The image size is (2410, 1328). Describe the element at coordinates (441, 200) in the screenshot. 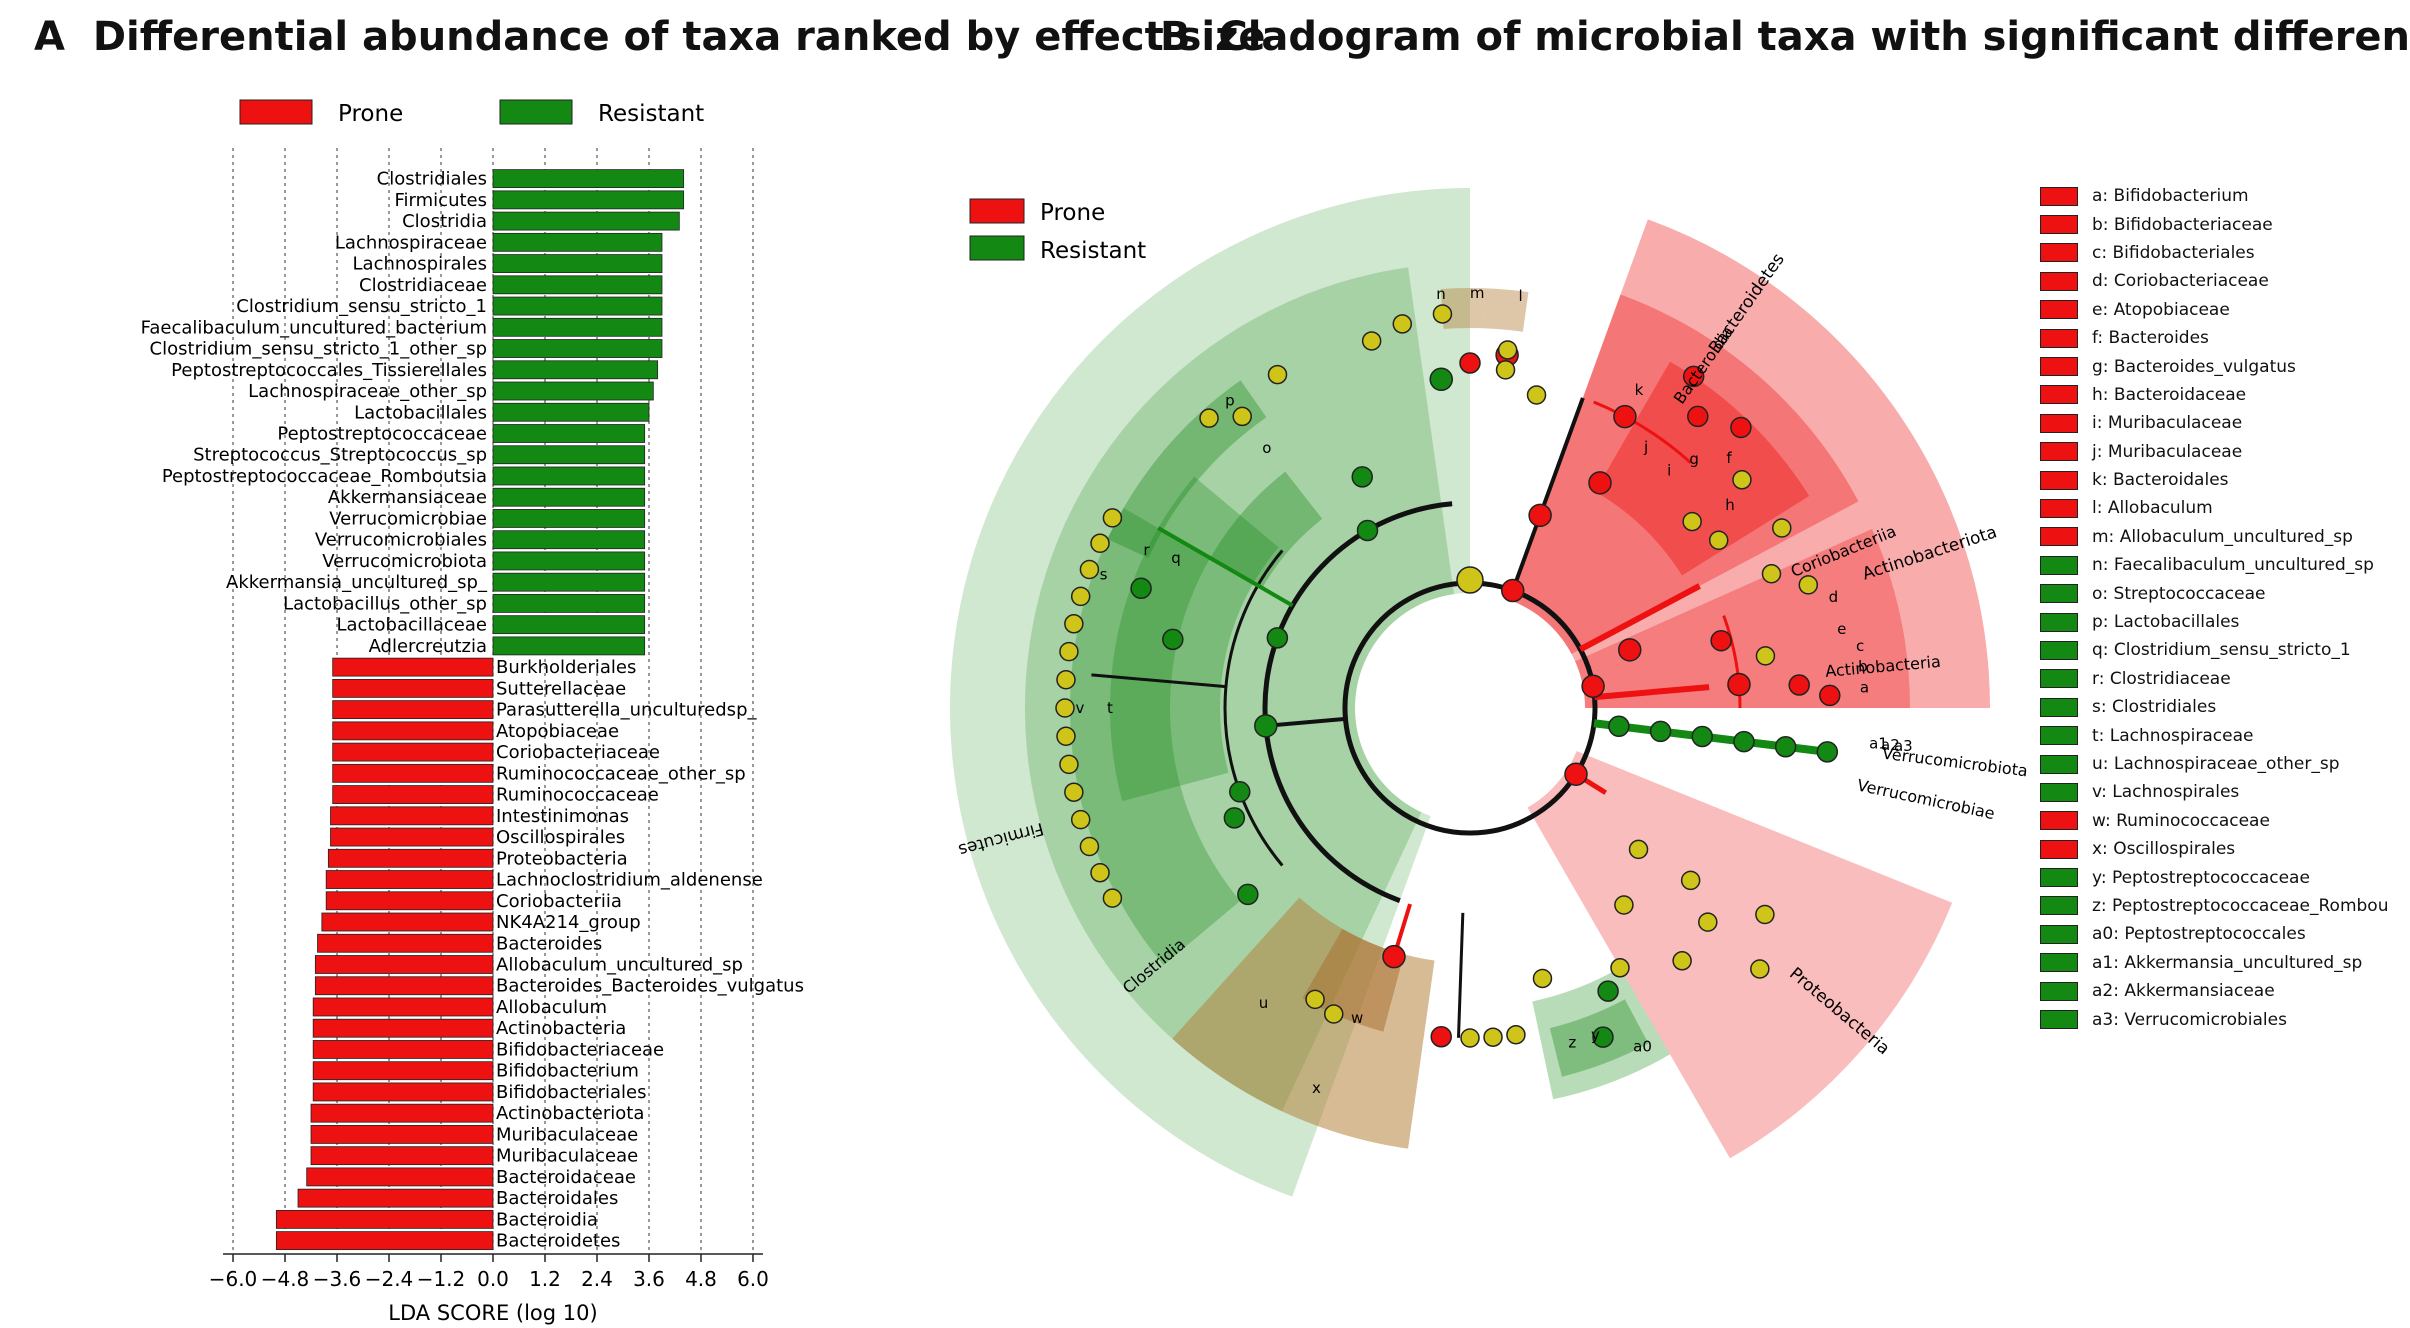

I see `bar-label: Firmicutes` at that location.